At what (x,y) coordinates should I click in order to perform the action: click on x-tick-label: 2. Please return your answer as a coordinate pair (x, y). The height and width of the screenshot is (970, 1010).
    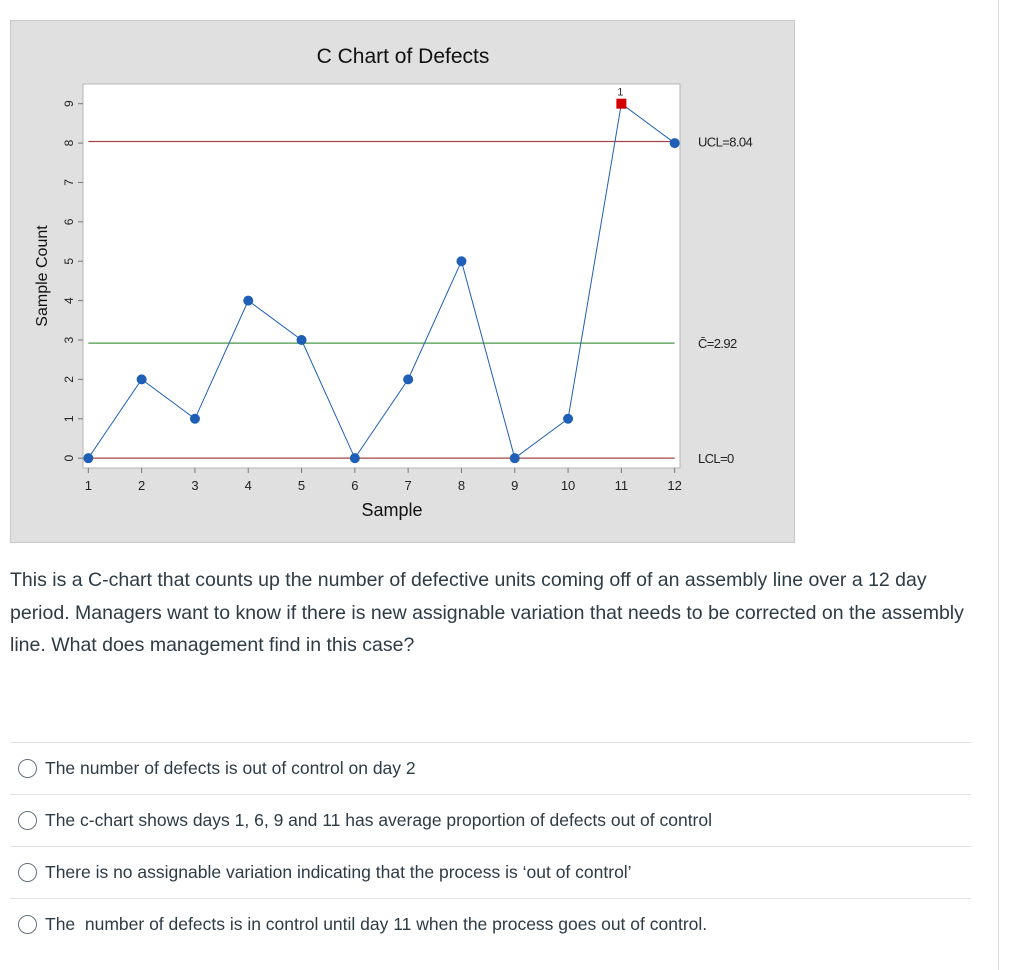
    Looking at the image, I should click on (141, 485).